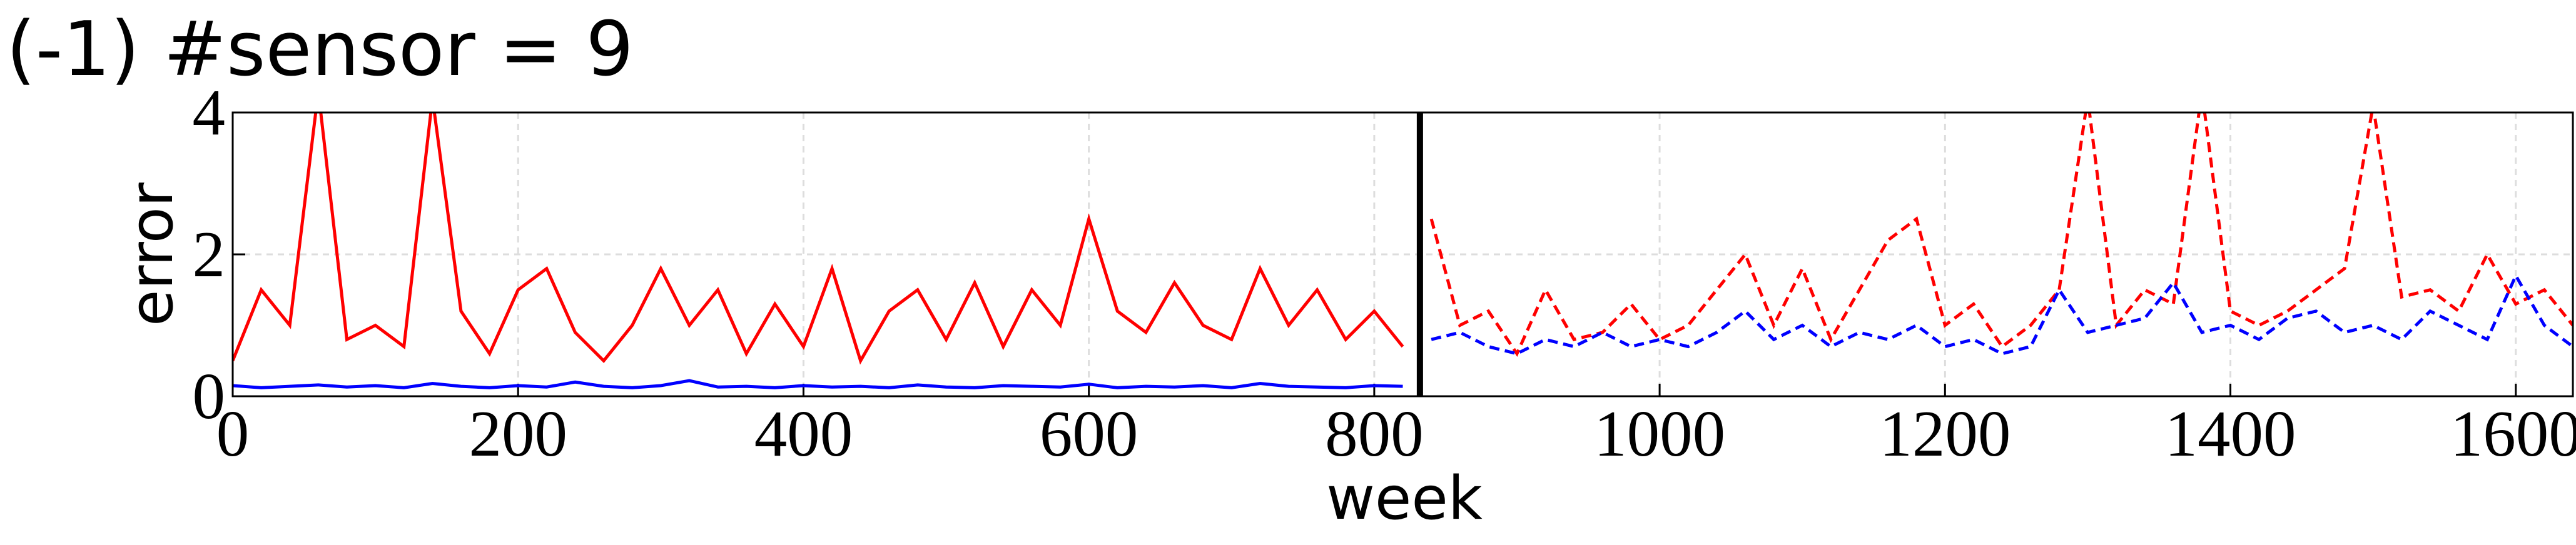 Image resolution: width=2576 pixels, height=545 pixels. What do you see at coordinates (803, 433) in the screenshot?
I see `x-tick-label: 400` at bounding box center [803, 433].